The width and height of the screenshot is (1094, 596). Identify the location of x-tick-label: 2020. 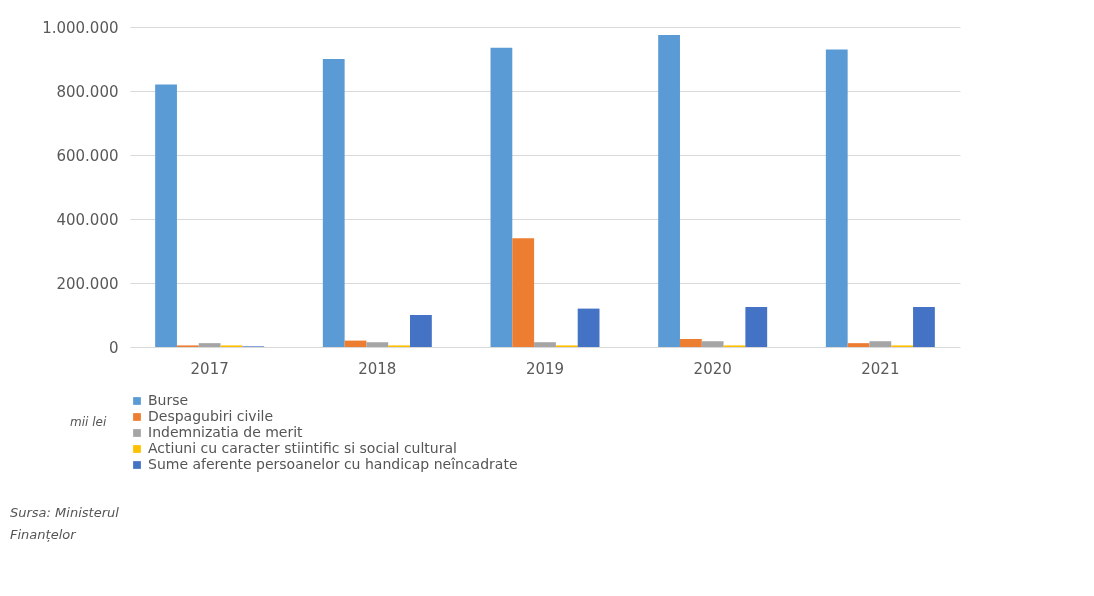
(712, 368).